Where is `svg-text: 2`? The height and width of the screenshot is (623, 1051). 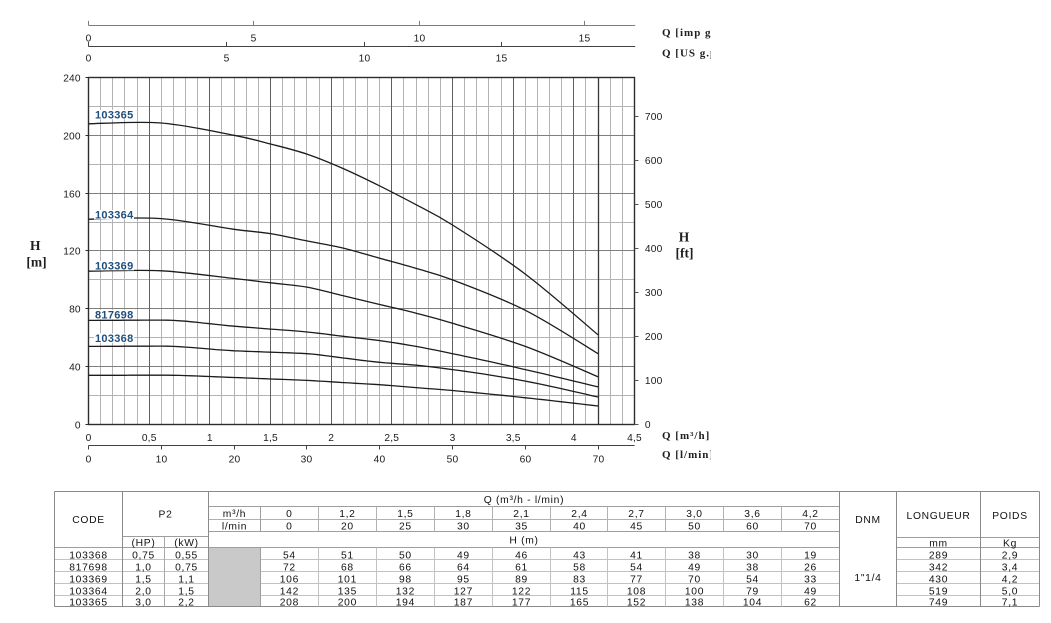 svg-text: 2 is located at coordinates (331, 438).